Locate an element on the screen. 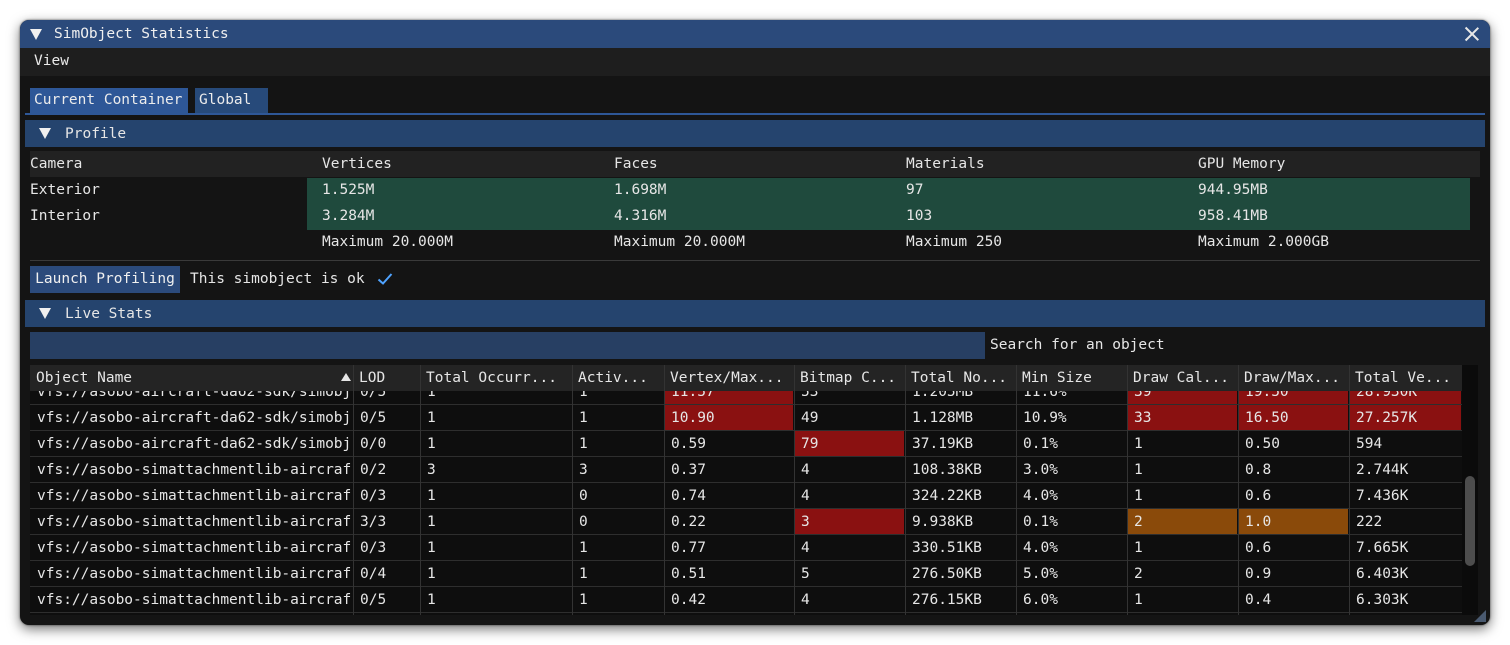 Image resolution: width=1510 pixels, height=645 pixels. close-icon is located at coordinates (1472, 34).